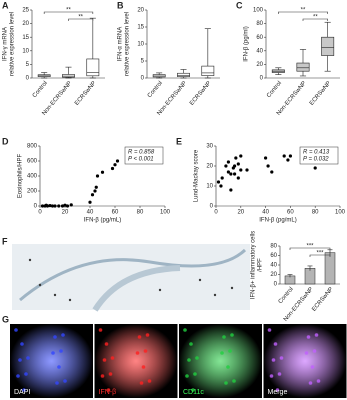  I want to click on x-tick-label: Control, so click(274, 89).